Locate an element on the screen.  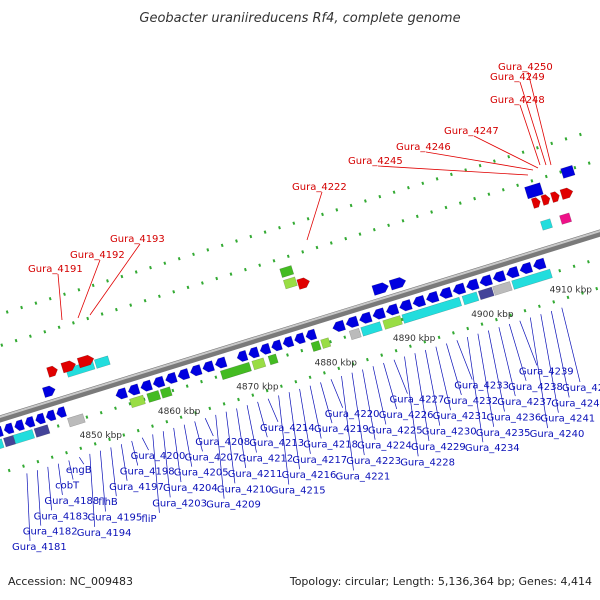
bottom-gene-label: Gura_4198 is located at coordinates (147, 472).